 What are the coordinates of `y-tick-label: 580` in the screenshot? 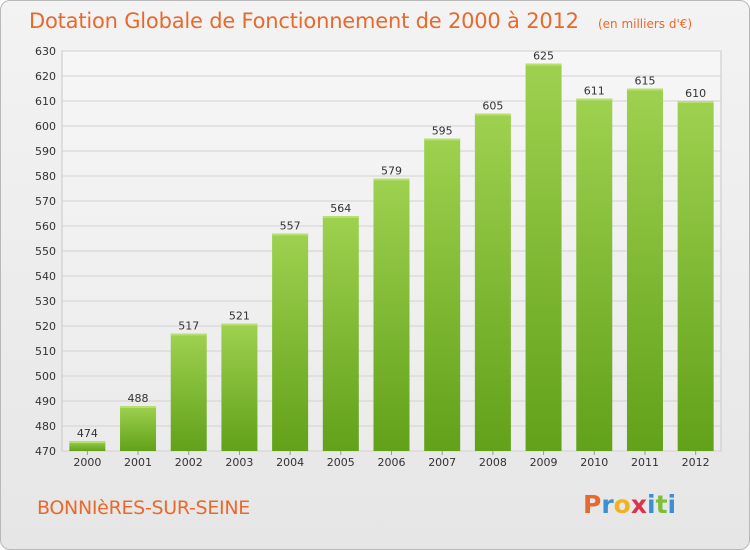 It's located at (45, 176).